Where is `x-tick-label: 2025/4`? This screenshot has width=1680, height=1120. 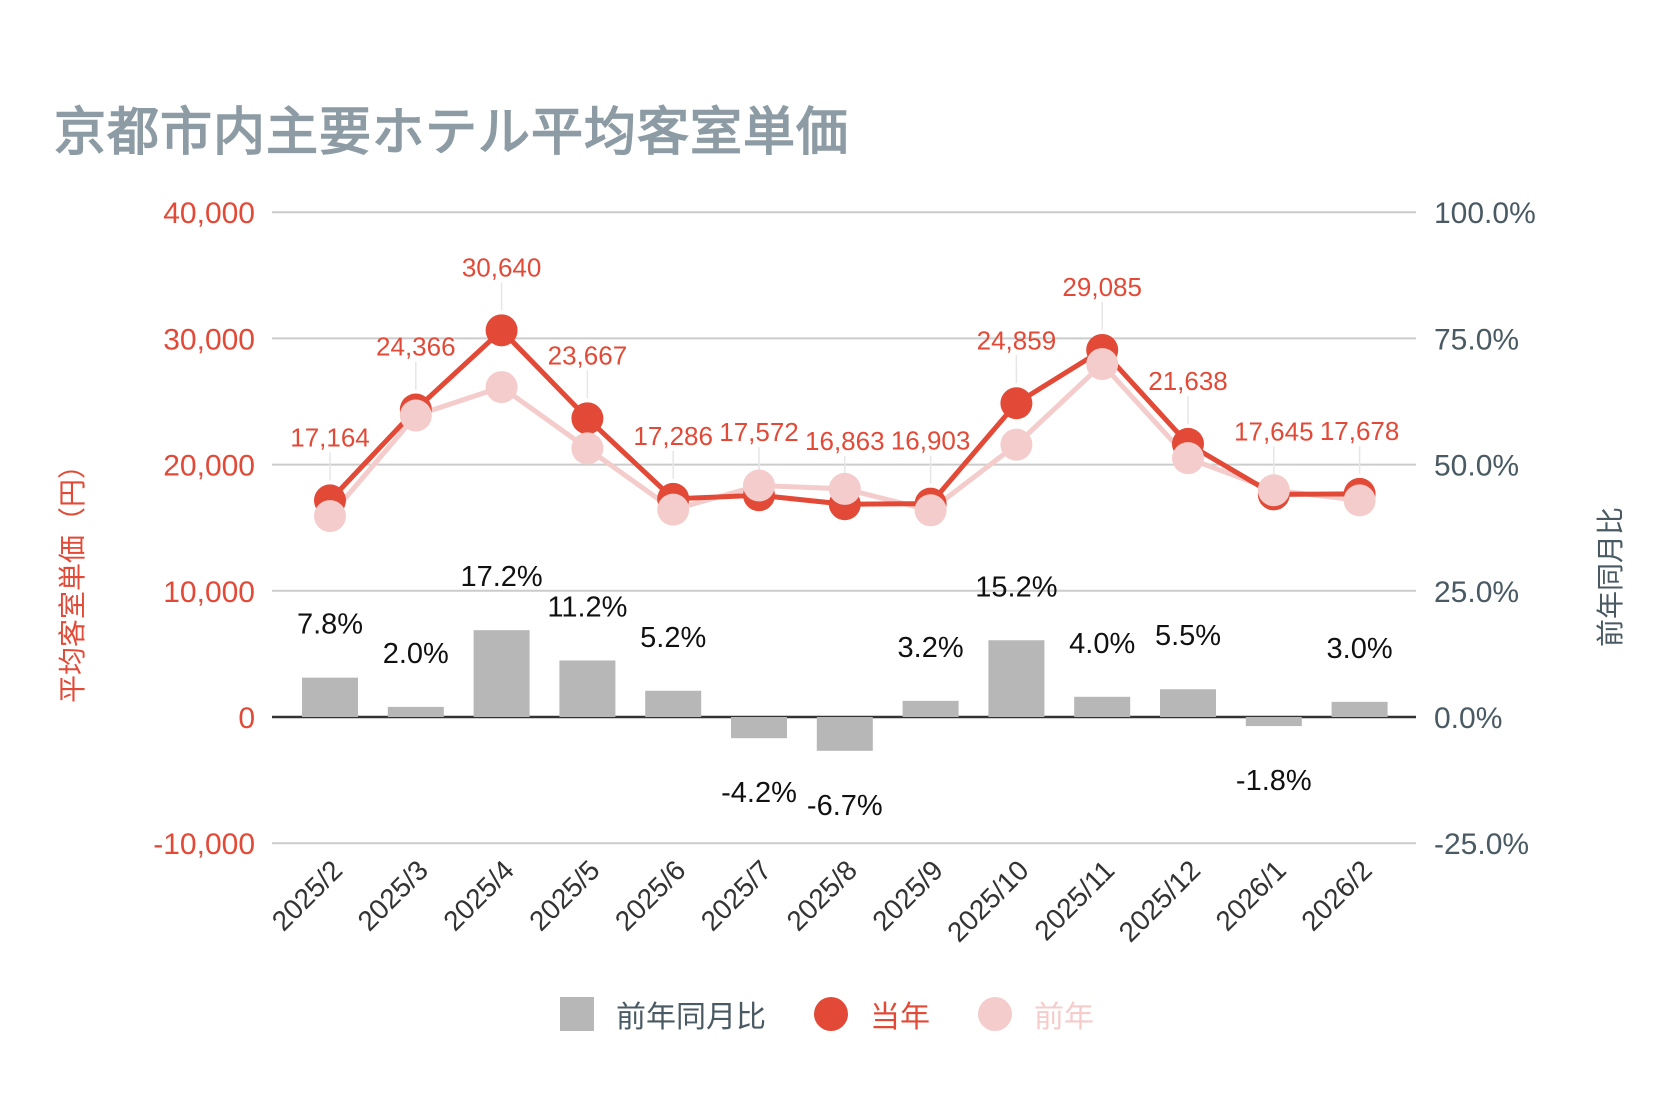 x-tick-label: 2025/4 is located at coordinates (478, 895).